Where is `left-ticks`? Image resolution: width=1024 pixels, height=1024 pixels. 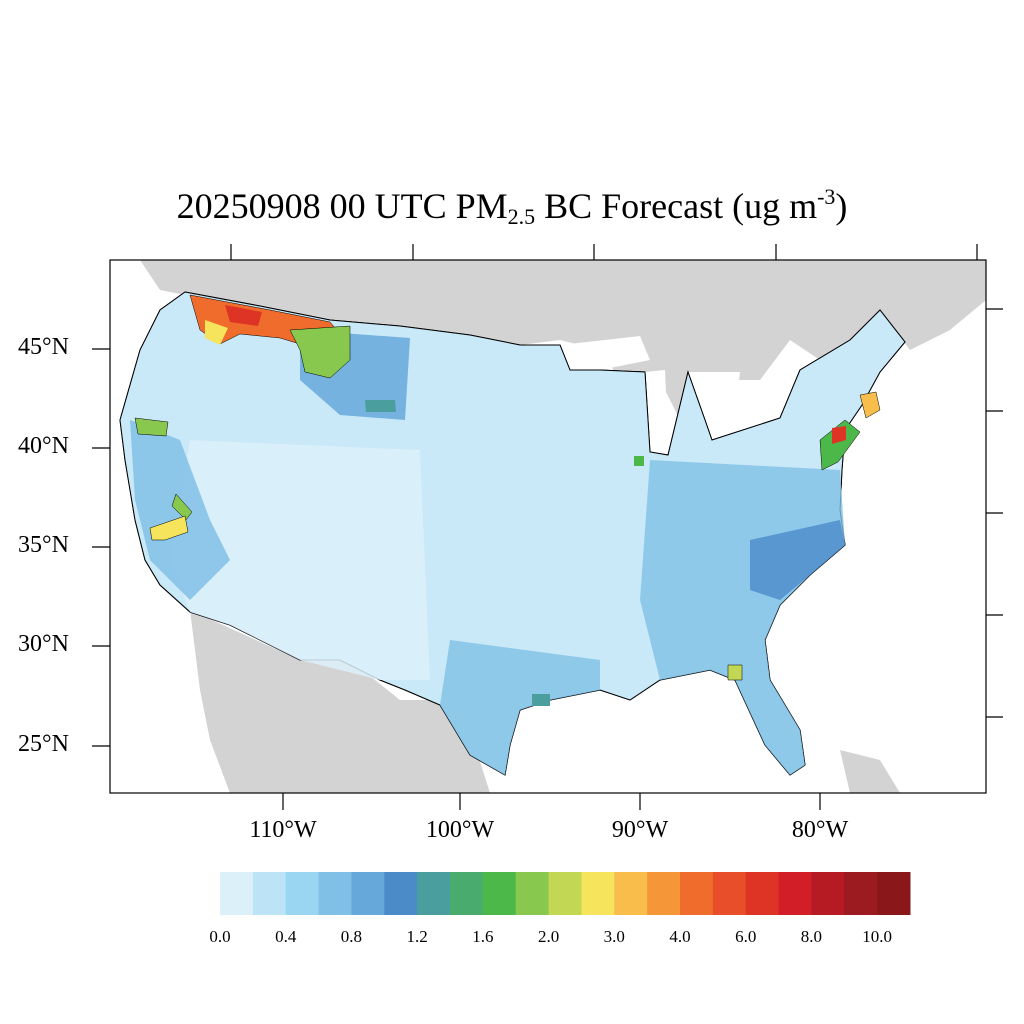
left-ticks is located at coordinates (101, 547).